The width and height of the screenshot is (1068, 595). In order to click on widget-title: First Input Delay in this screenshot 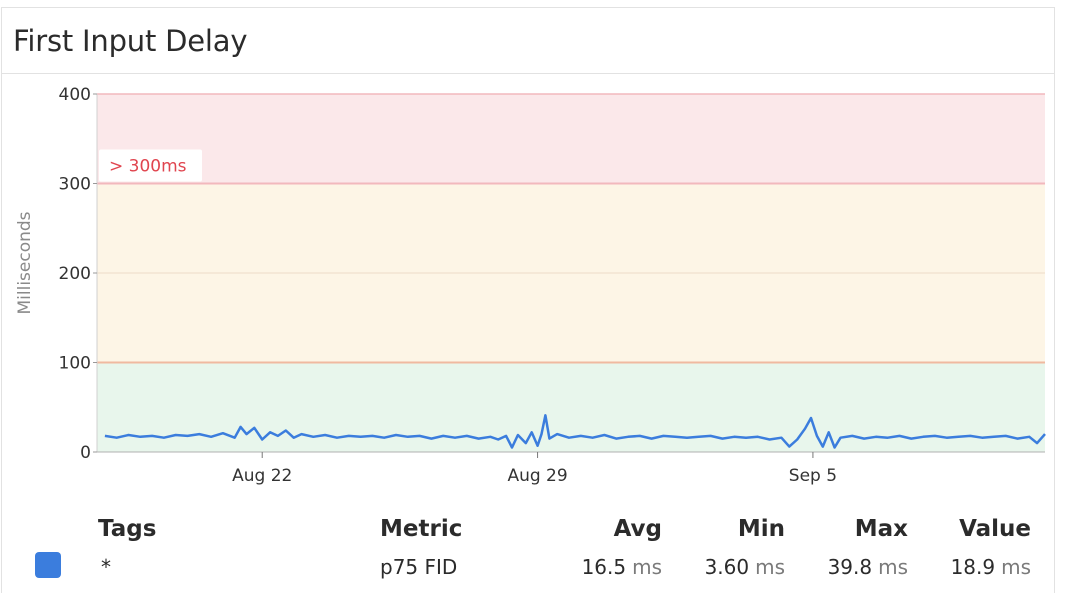, I will do `click(130, 40)`.